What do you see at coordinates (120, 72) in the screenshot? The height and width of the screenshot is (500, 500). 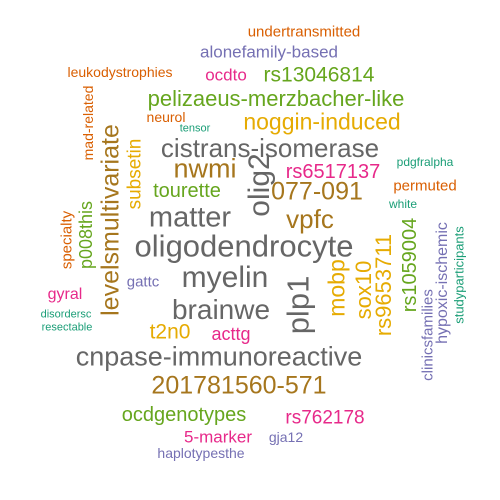 I see `word-leukodystrophies: leukodystrophies` at bounding box center [120, 72].